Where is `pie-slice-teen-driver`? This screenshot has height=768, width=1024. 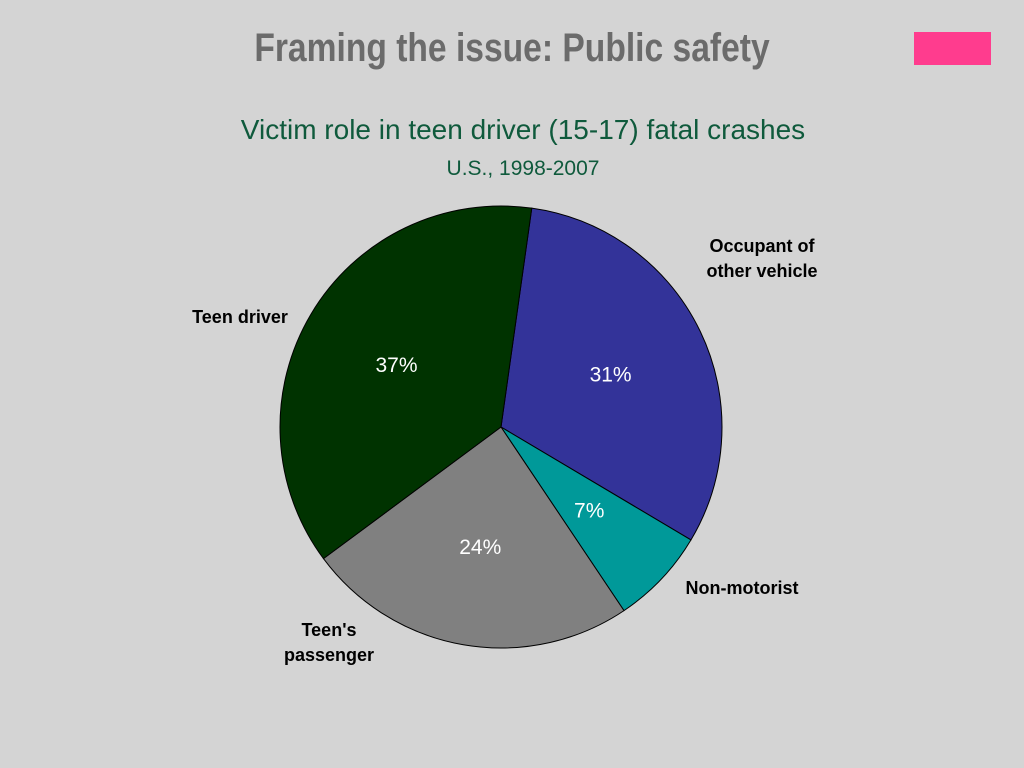 pie-slice-teen-driver is located at coordinates (406, 382).